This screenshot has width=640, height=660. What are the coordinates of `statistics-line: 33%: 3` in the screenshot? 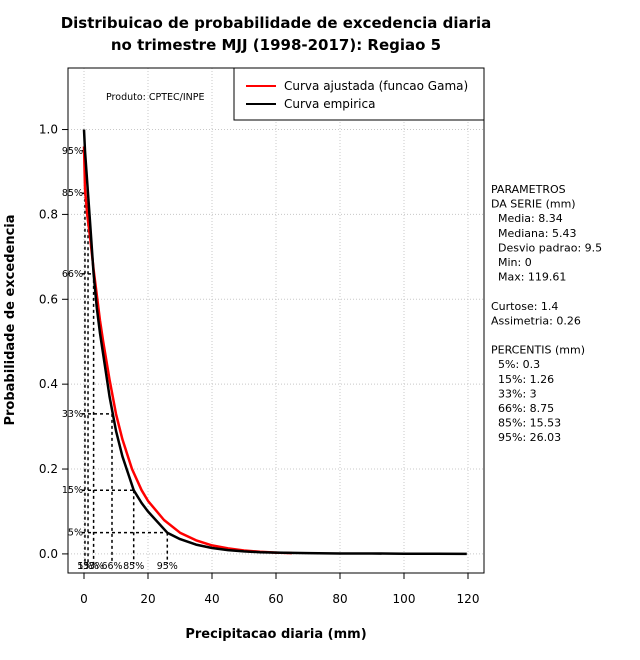 It's located at (514, 393).